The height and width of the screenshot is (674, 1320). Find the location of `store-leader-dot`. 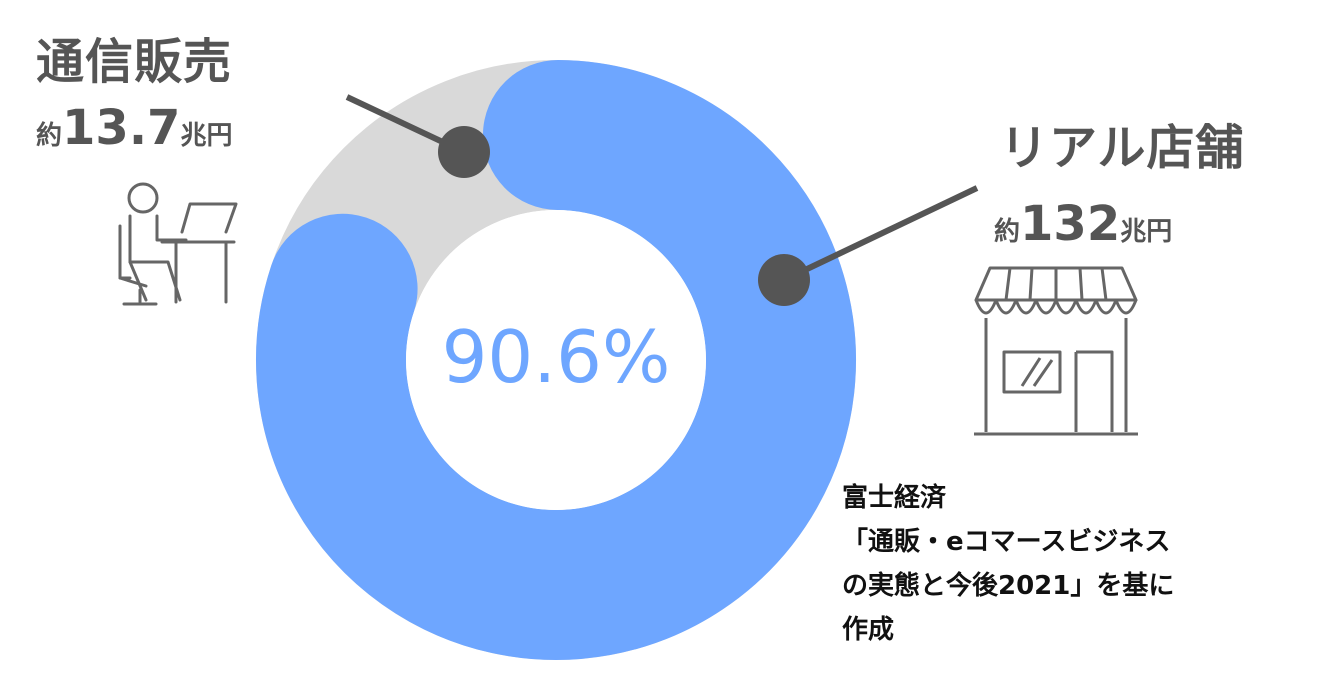

store-leader-dot is located at coordinates (784, 280).